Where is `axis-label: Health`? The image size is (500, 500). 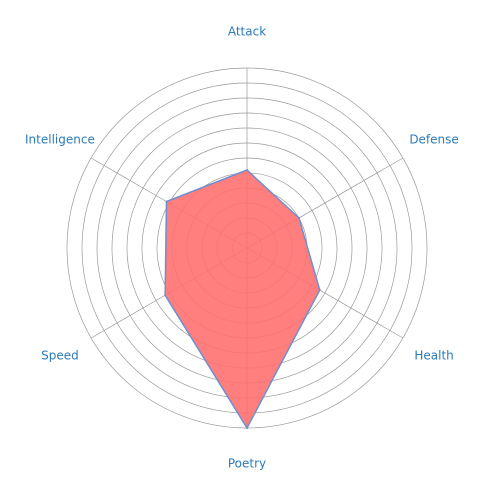
axis-label: Health is located at coordinates (433, 356).